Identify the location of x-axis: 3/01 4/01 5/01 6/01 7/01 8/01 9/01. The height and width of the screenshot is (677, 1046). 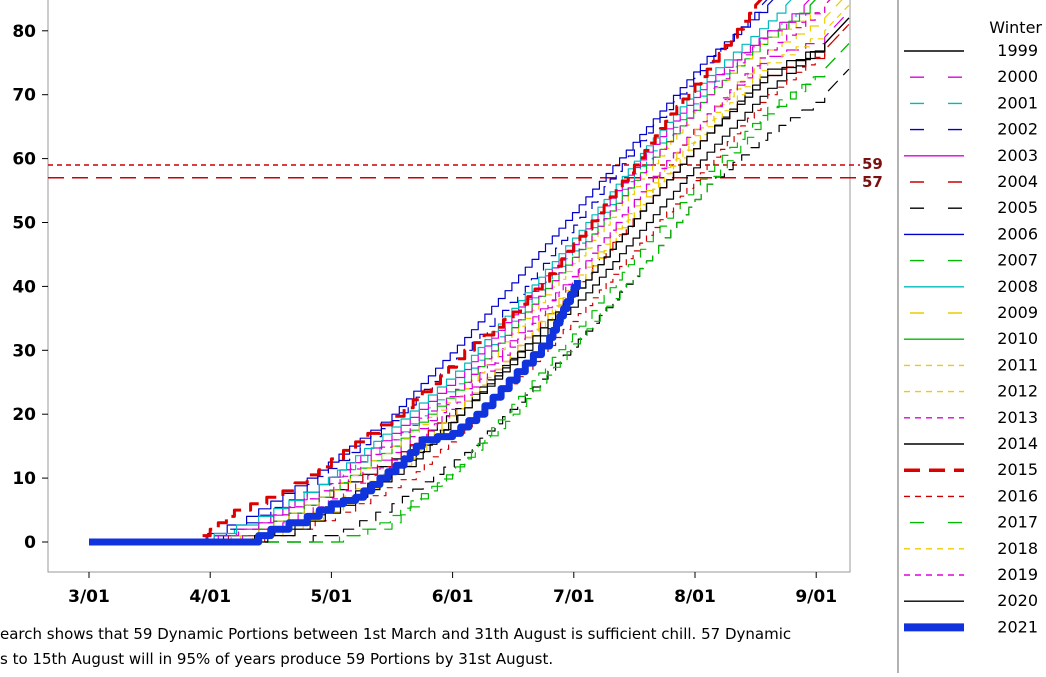
(452, 589).